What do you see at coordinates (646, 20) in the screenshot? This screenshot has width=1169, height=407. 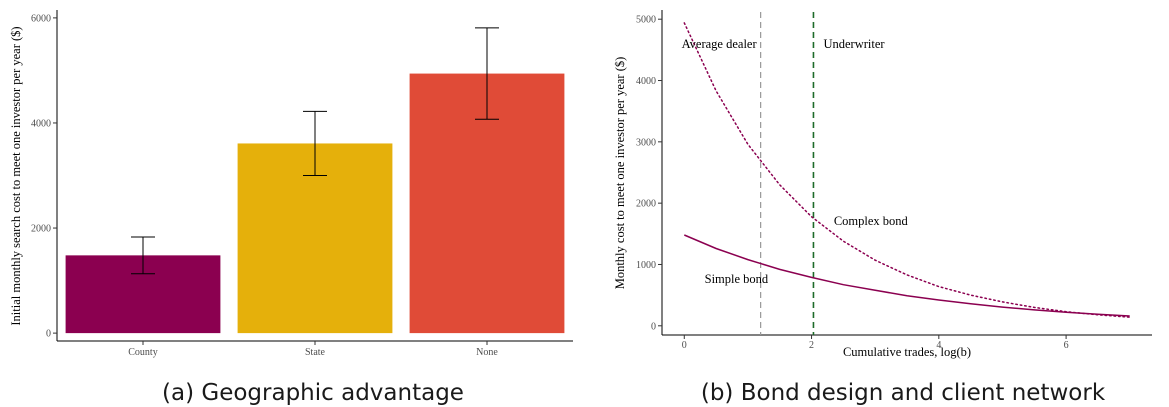 I see `y-tick-label: 5000` at bounding box center [646, 20].